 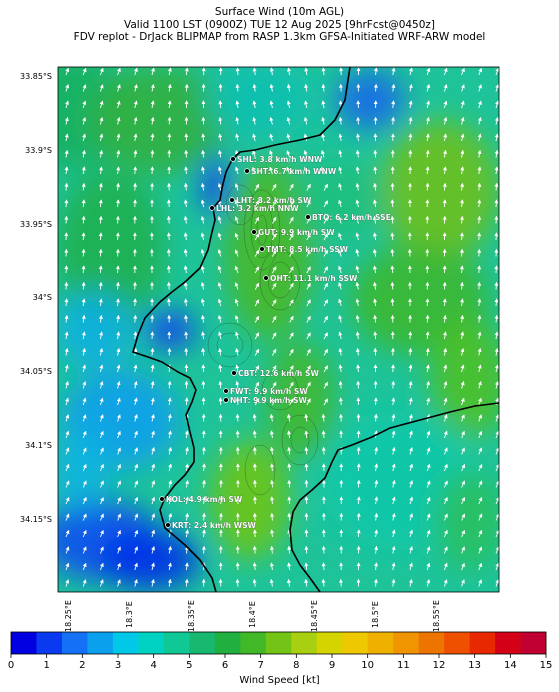 I want to click on station-marker: CBT: 12.6 km/h SW, so click(x=275, y=373).